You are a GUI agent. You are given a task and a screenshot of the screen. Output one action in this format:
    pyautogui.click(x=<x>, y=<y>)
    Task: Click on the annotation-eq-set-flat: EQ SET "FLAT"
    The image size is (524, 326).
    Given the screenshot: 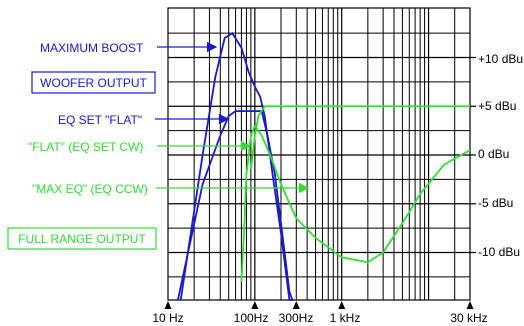 What is the action you would take?
    pyautogui.click(x=100, y=120)
    